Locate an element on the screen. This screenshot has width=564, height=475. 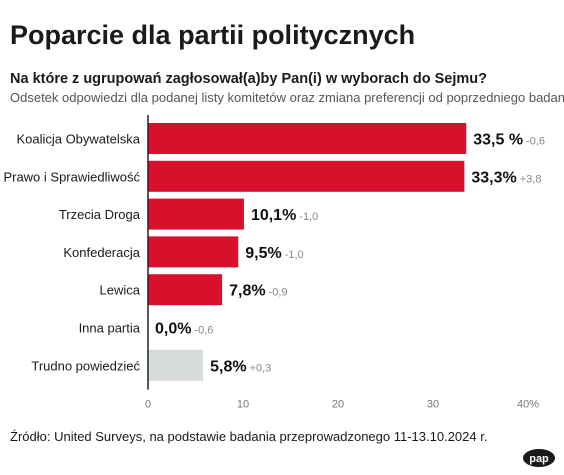
category-label: Koalicja Obywatelska is located at coordinates (78, 139).